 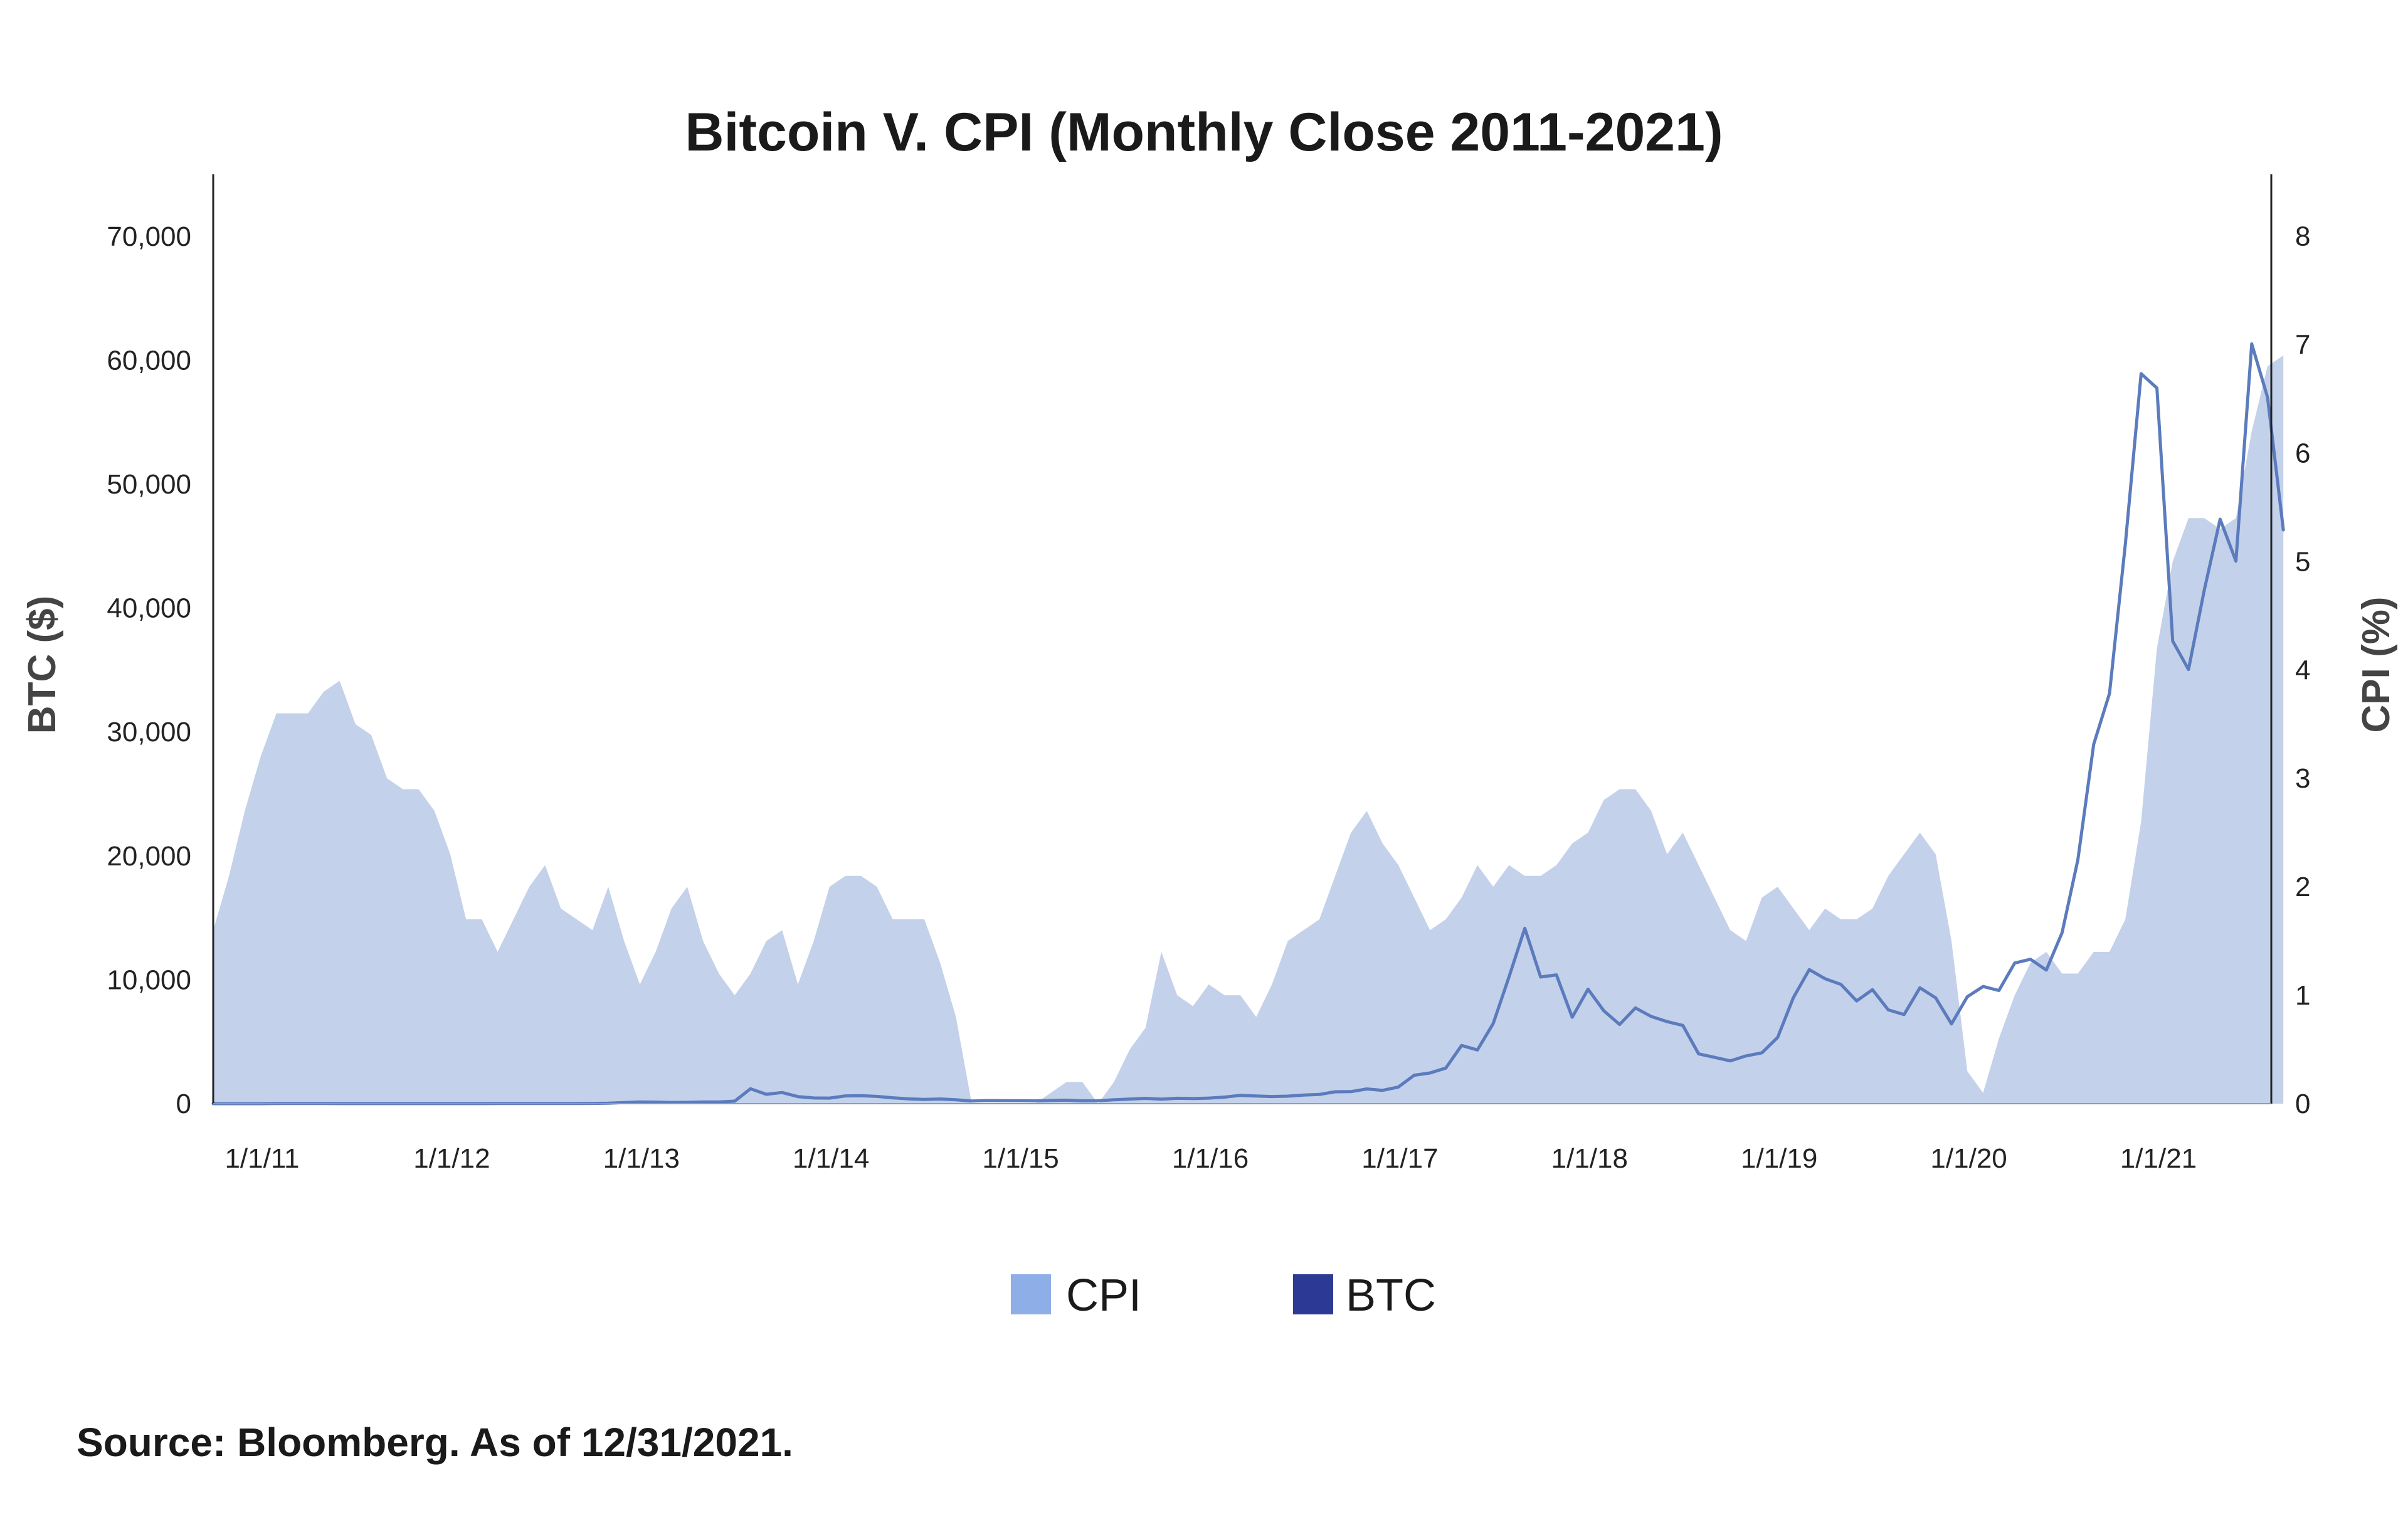 I want to click on right-axis-ticks: 0 1 2 3 4 5 6 7 8, so click(x=2302, y=670).